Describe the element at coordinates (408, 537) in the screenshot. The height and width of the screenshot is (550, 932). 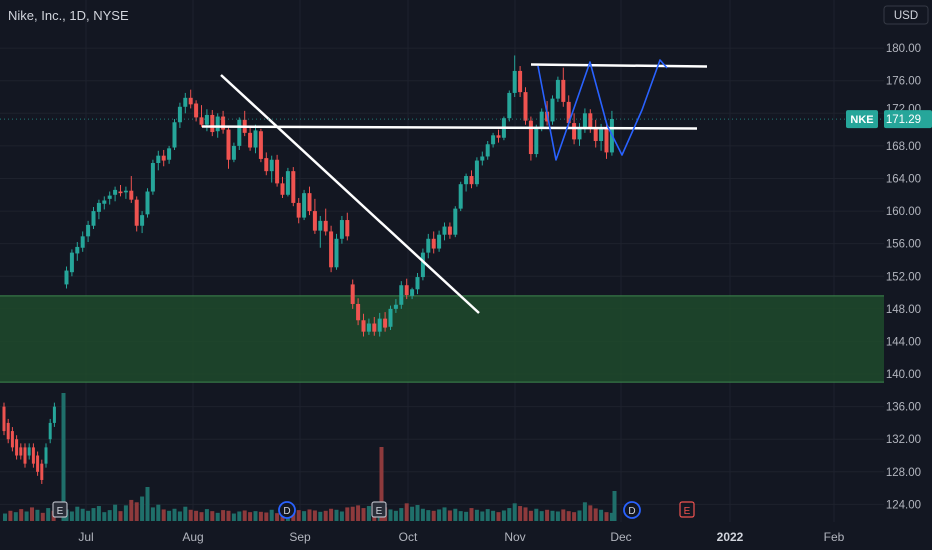
I see `x-tick-label: Oct` at that location.